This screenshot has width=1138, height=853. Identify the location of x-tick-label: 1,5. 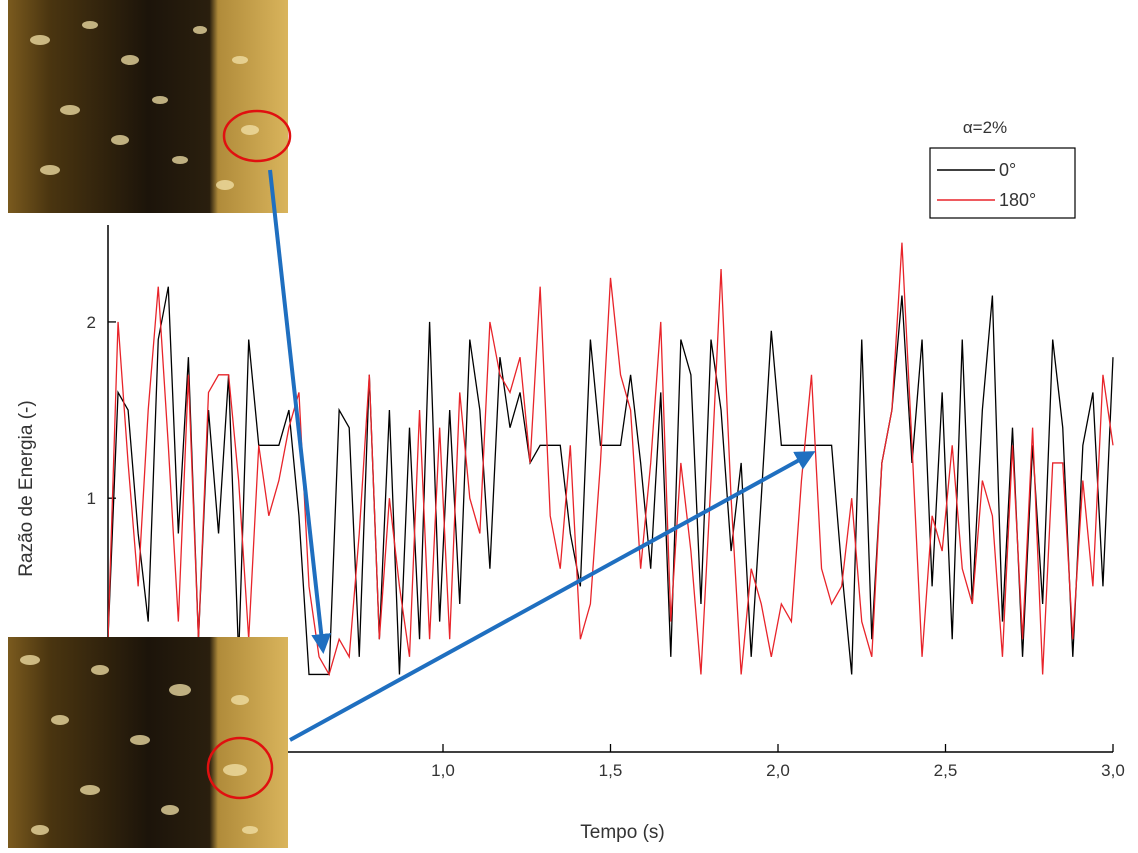
(611, 770).